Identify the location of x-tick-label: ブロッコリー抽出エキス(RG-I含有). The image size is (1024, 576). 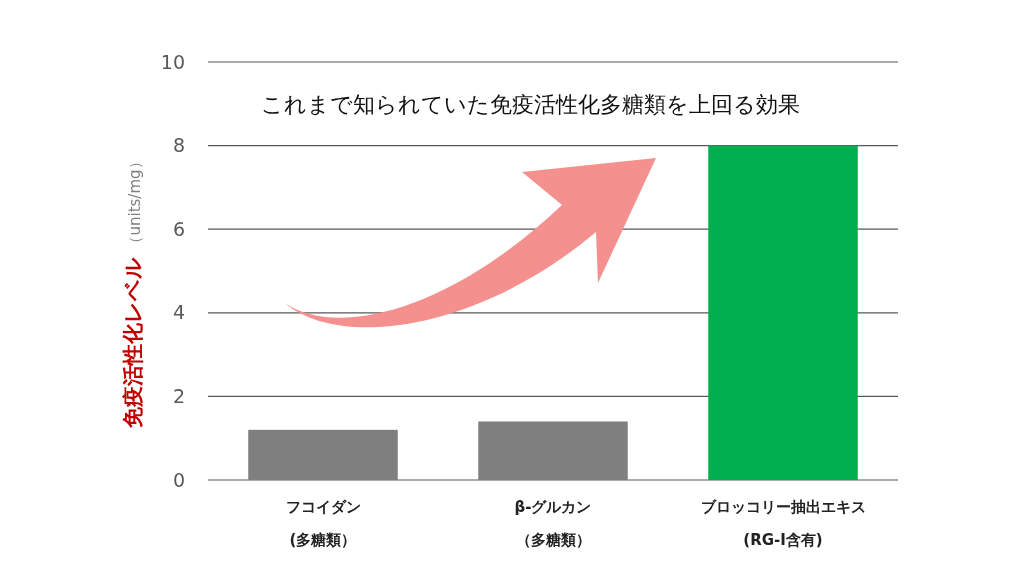
(783, 523).